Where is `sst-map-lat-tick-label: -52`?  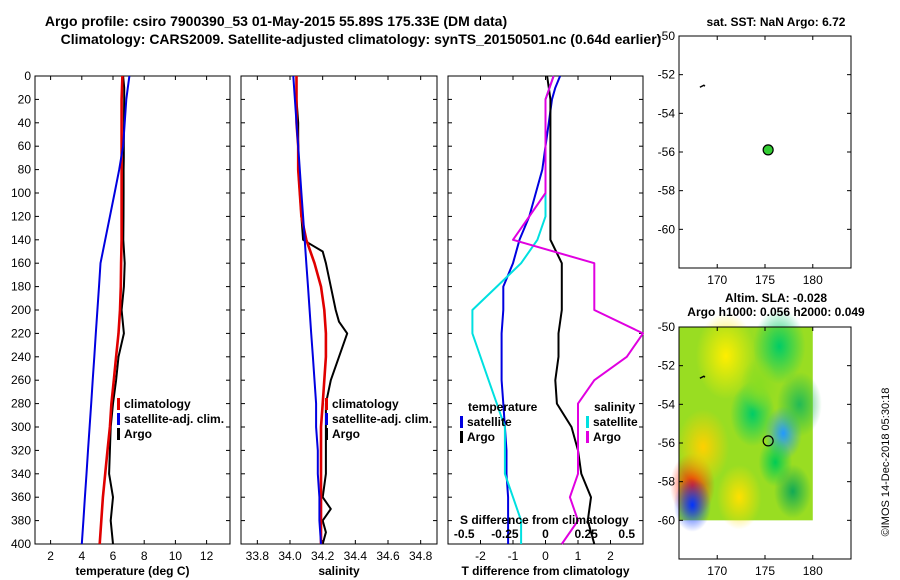 sst-map-lat-tick-label: -52 is located at coordinates (667, 75).